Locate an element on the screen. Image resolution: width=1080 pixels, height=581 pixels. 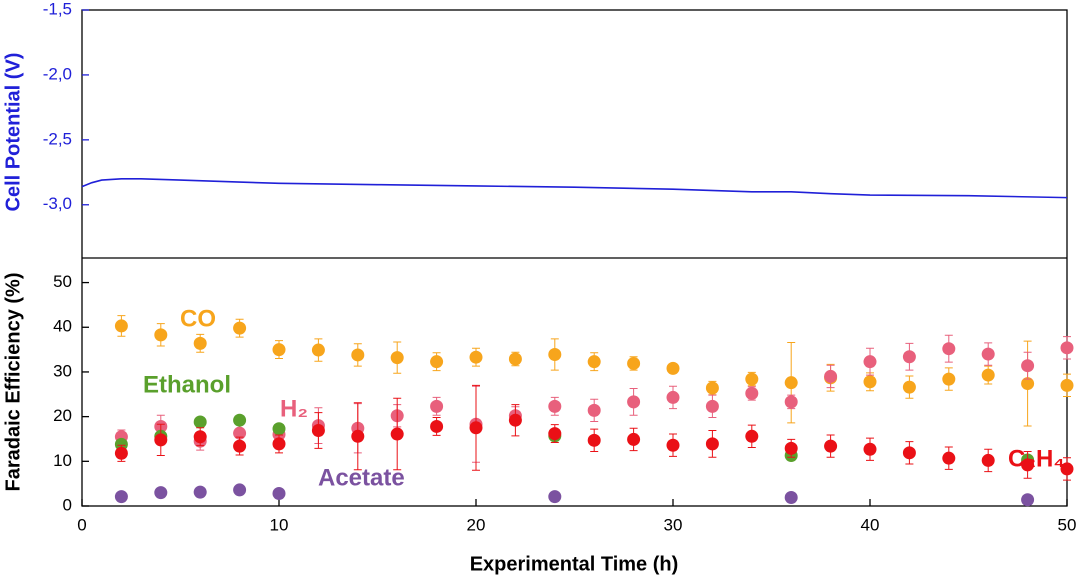
x-axis-label: Experimental Time (h) is located at coordinates (574, 564).